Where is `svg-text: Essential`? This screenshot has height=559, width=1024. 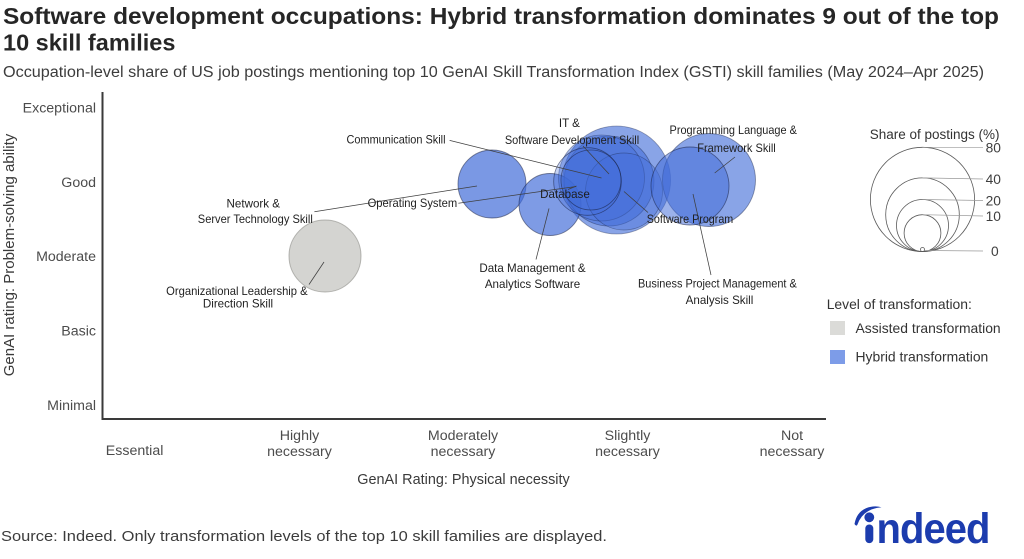
svg-text: Essential is located at coordinates (135, 451).